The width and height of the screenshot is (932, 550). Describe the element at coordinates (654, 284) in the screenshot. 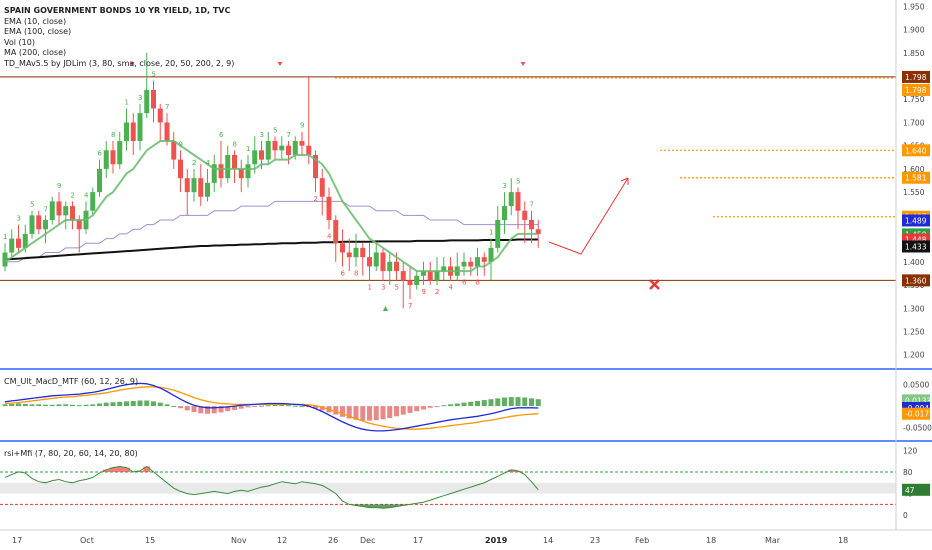

I see `x-mark-icon` at that location.